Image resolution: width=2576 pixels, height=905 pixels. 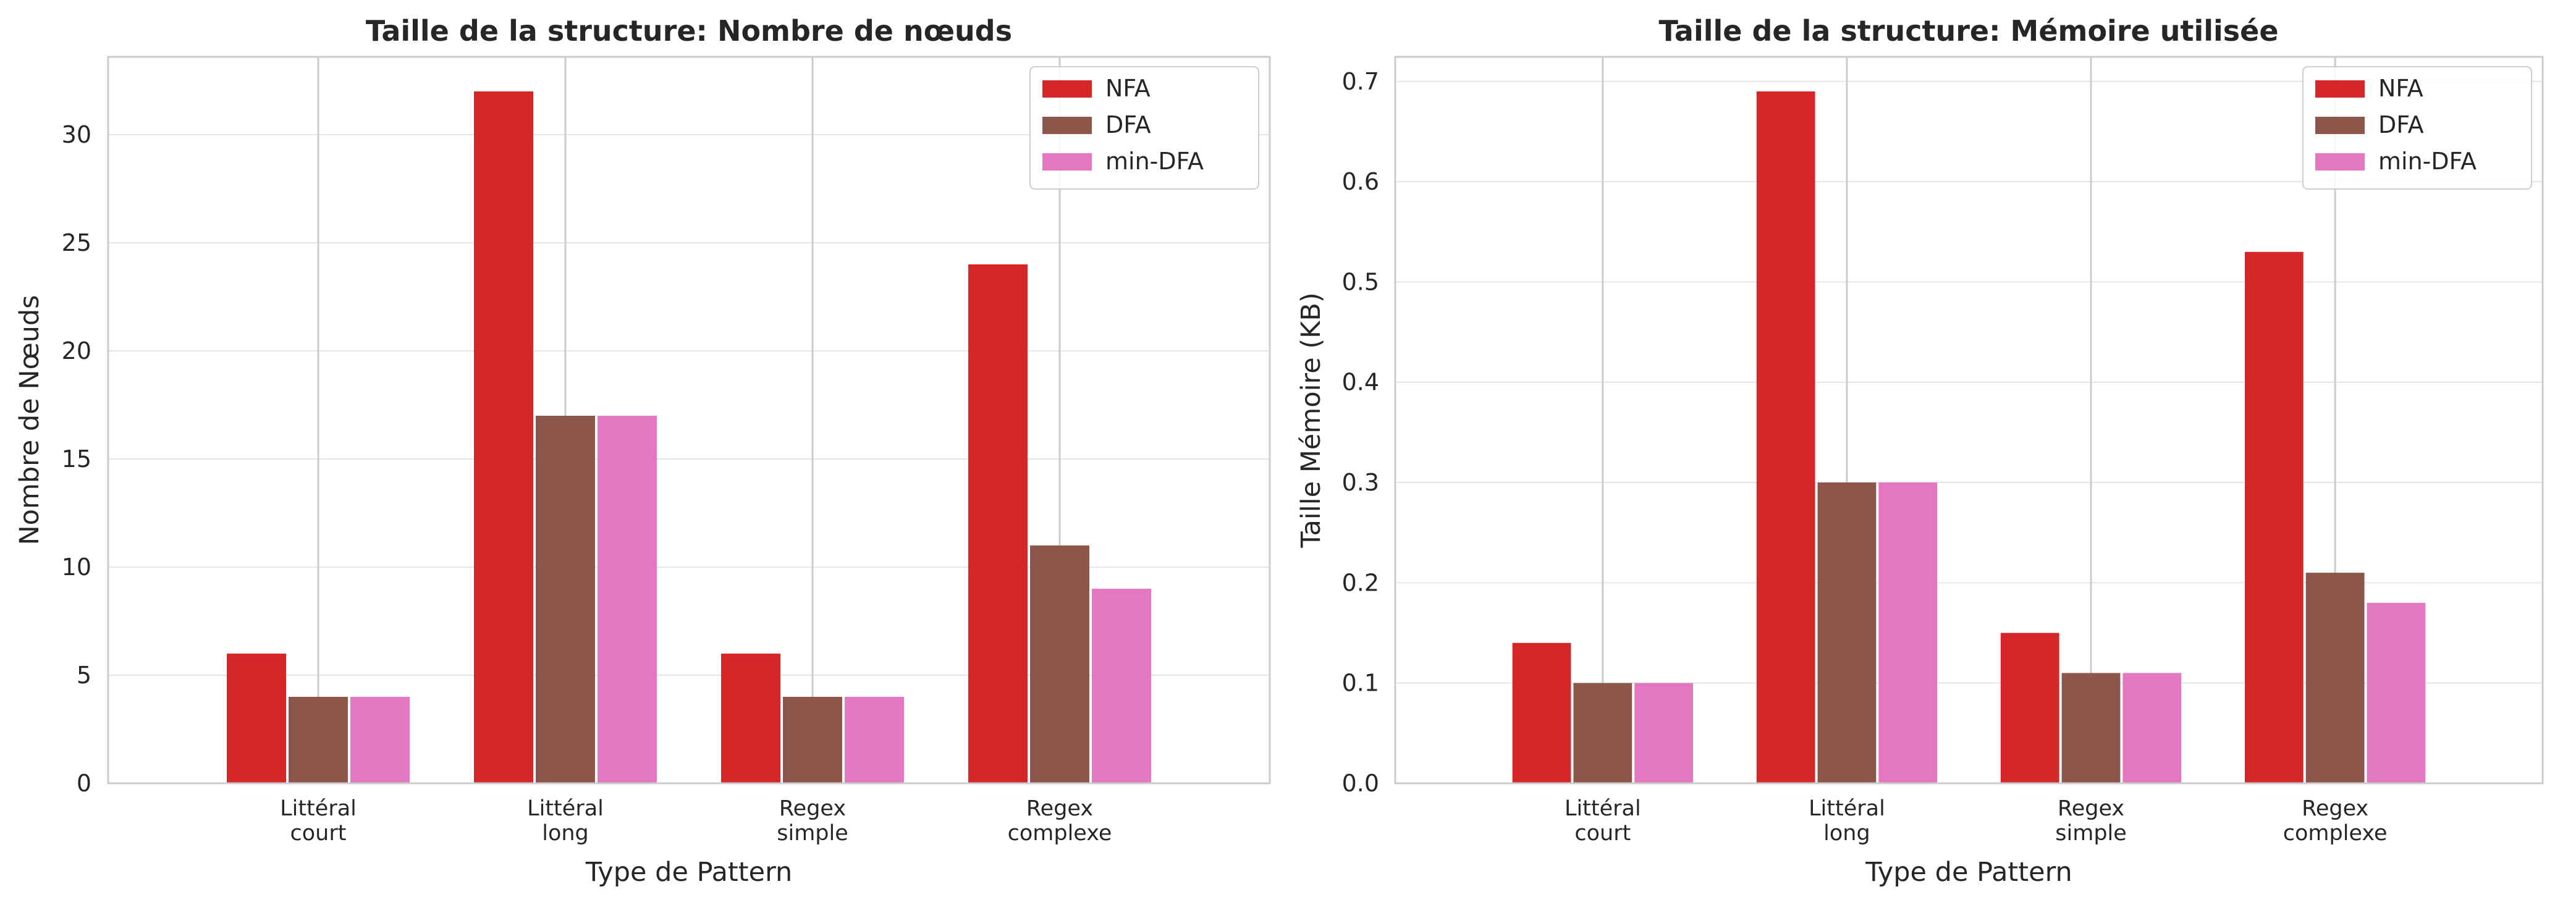 I want to click on y-tick-label: 0.7, so click(x=1360, y=81).